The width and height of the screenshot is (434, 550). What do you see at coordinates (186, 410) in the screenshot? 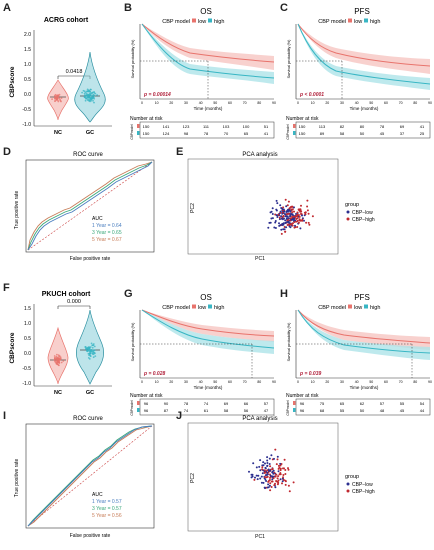
I see `risk-count: 74` at bounding box center [186, 410].